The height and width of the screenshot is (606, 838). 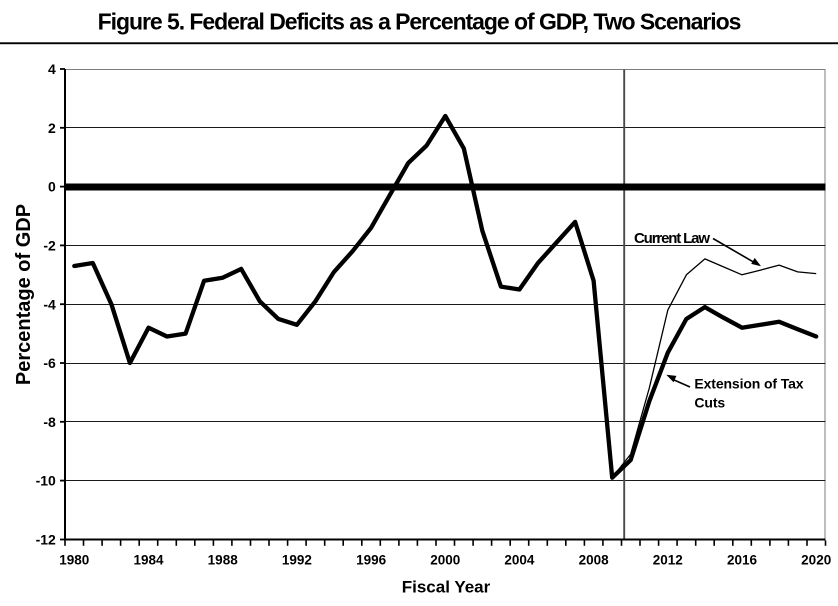 What do you see at coordinates (709, 402) in the screenshot?
I see `svg-text: Cuts` at bounding box center [709, 402].